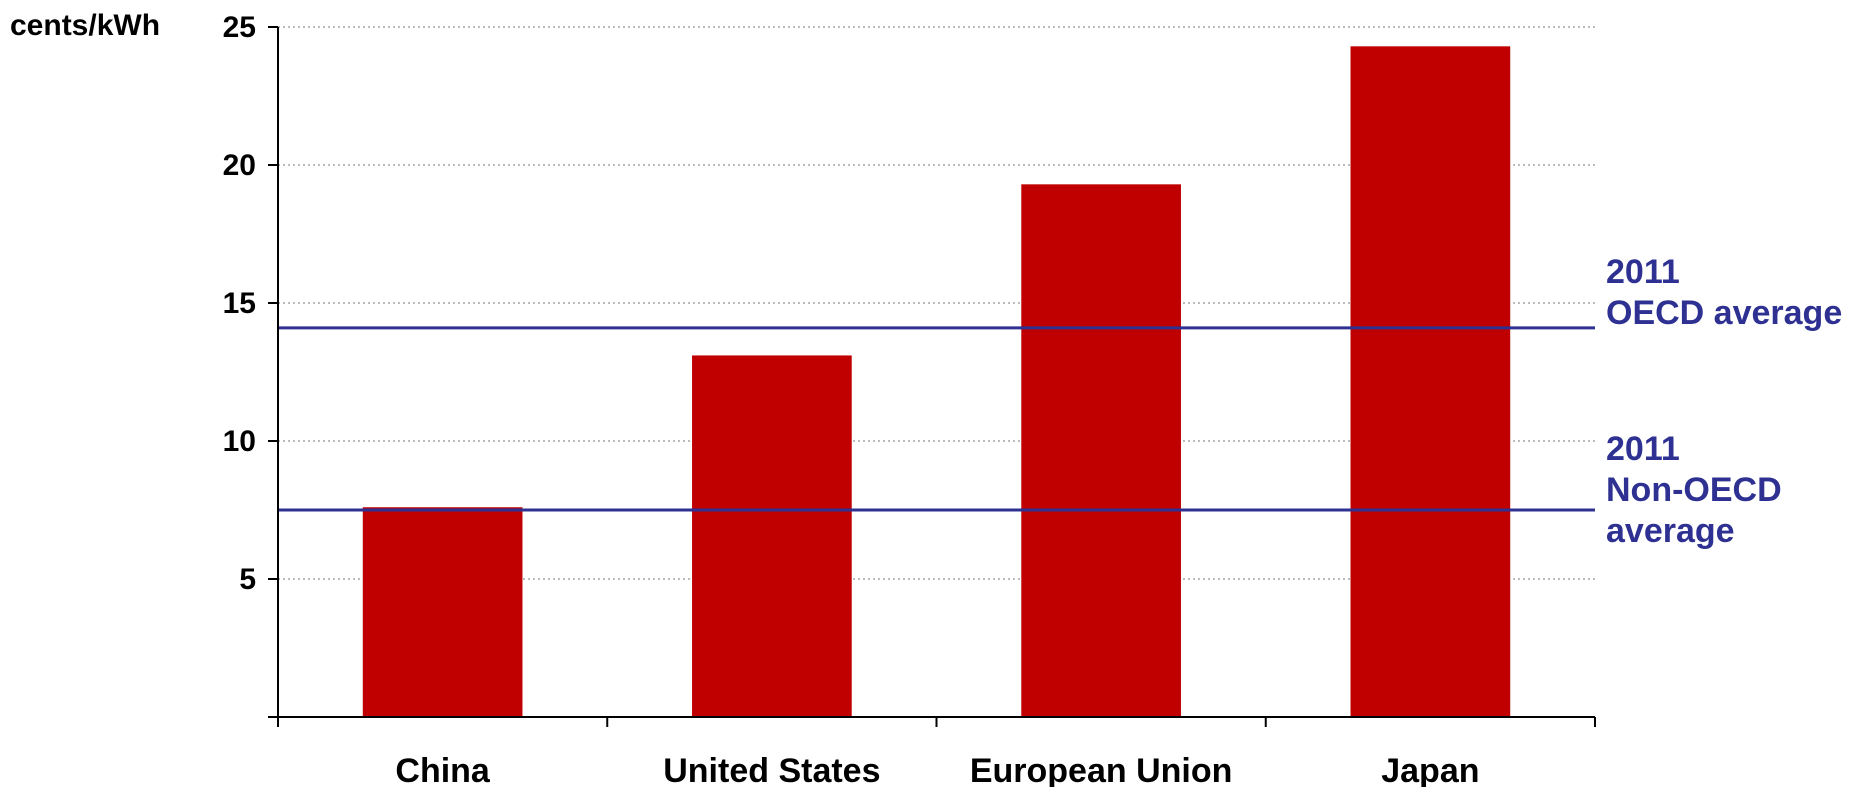 Image resolution: width=1854 pixels, height=787 pixels. What do you see at coordinates (1724, 313) in the screenshot?
I see `reference-line-label: OECD average` at bounding box center [1724, 313].